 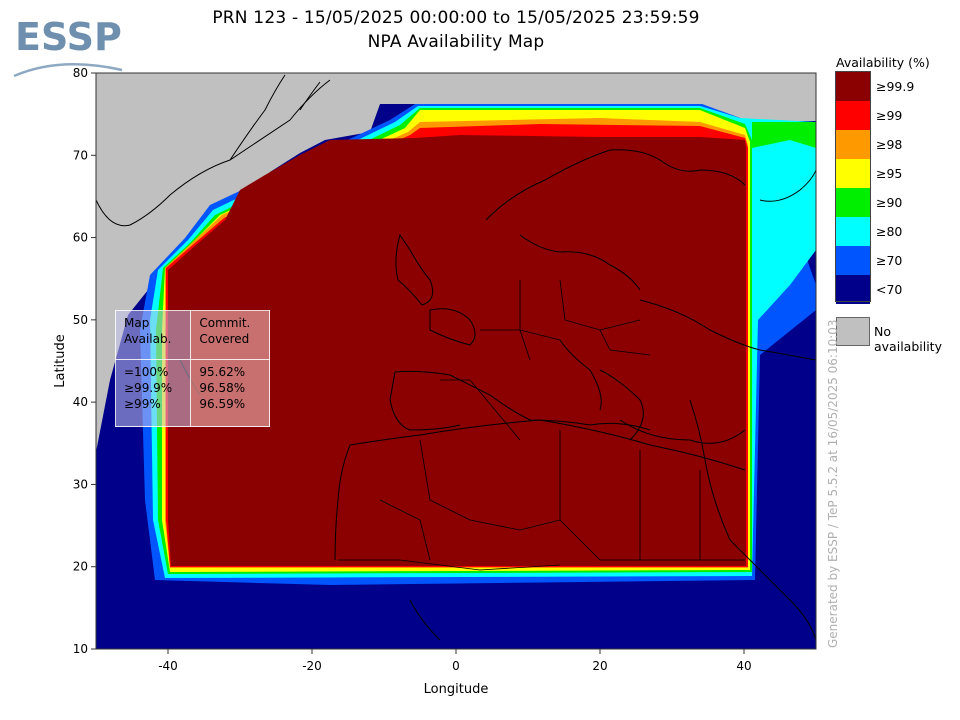 What do you see at coordinates (222, 387) in the screenshot?
I see `covered-value-row: 96.58%` at bounding box center [222, 387].